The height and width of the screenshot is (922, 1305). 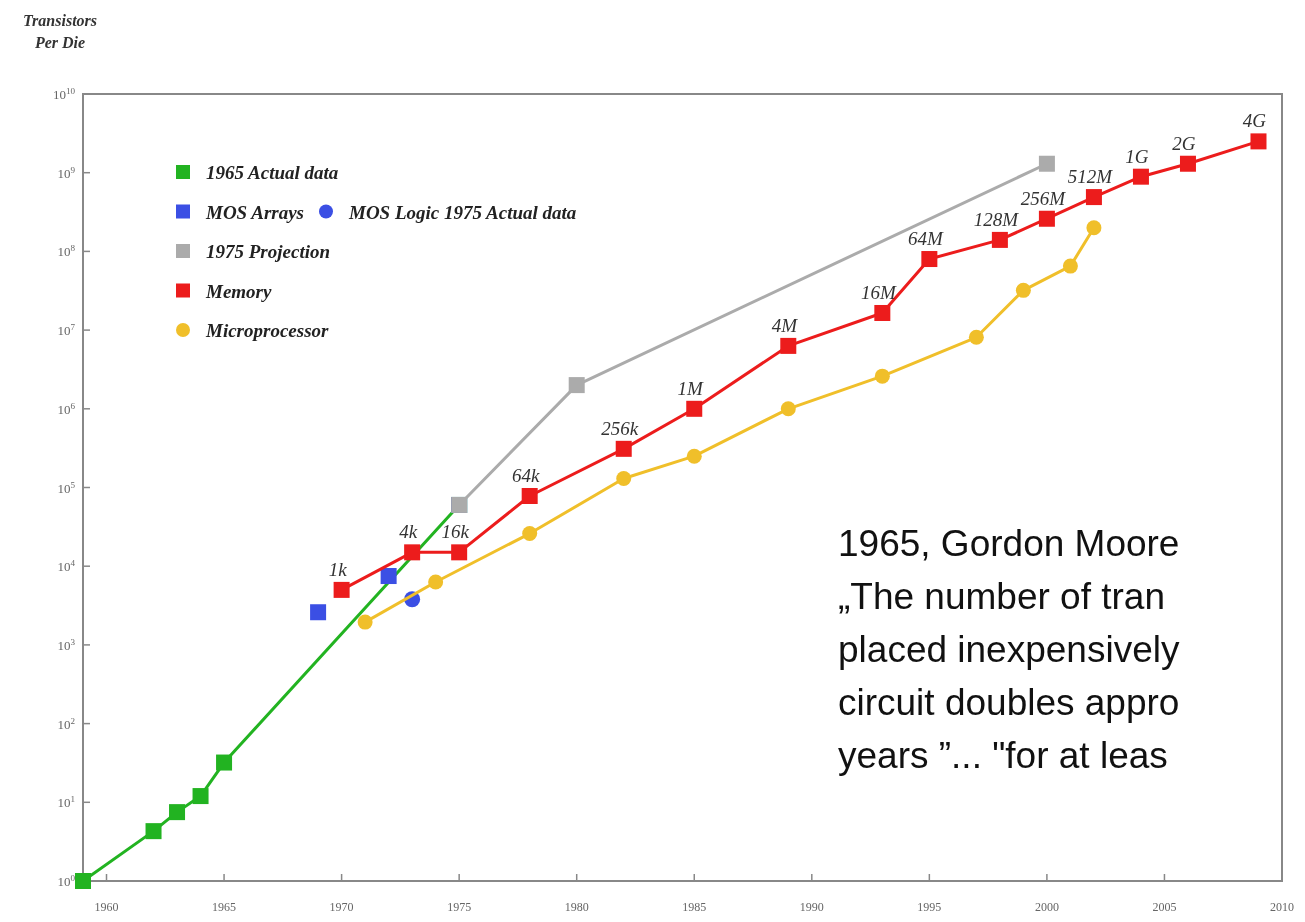 What do you see at coordinates (66, 566) in the screenshot?
I see `y-tick-label: 10$^{4}$` at bounding box center [66, 566].